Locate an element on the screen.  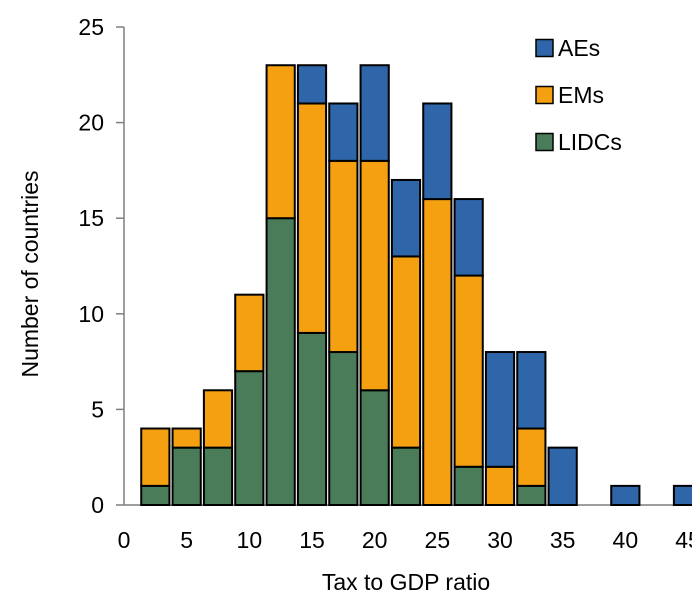
legend: AEs EMs LIDCs is located at coordinates (578, 95).